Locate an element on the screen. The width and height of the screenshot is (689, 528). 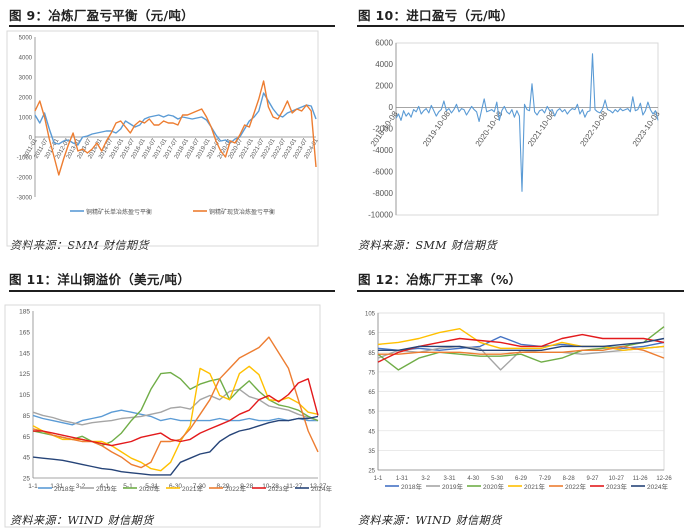
c10-x-tick-label: 2023-10-08 is located at coordinates (646, 128).